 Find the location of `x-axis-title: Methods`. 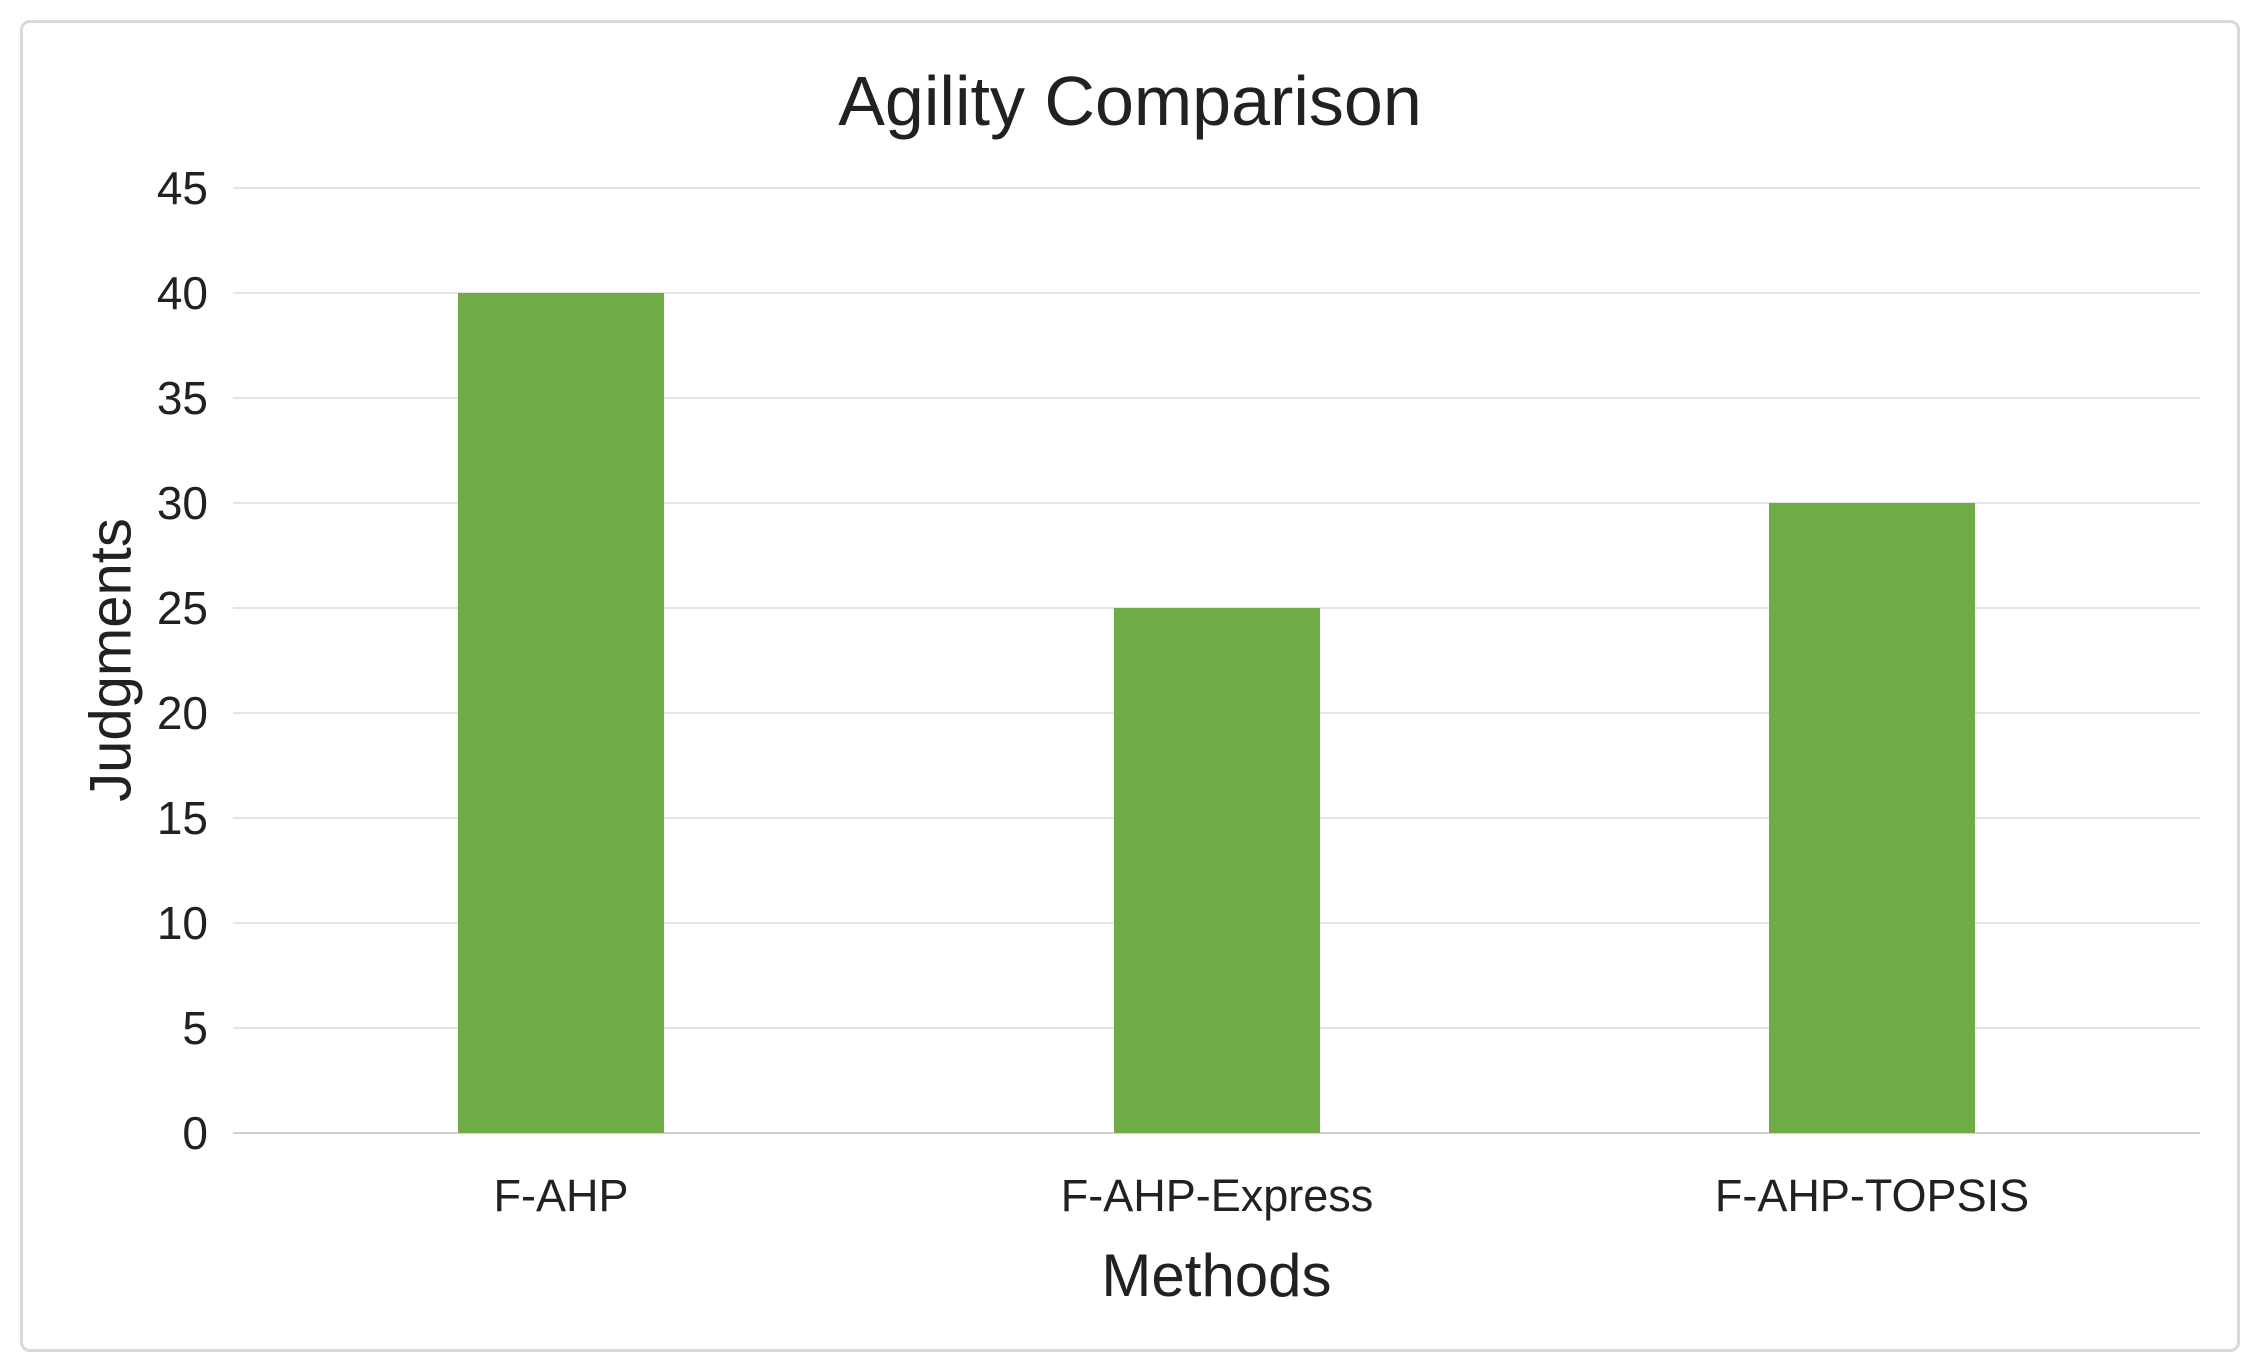

x-axis-title: Methods is located at coordinates (1216, 1275).